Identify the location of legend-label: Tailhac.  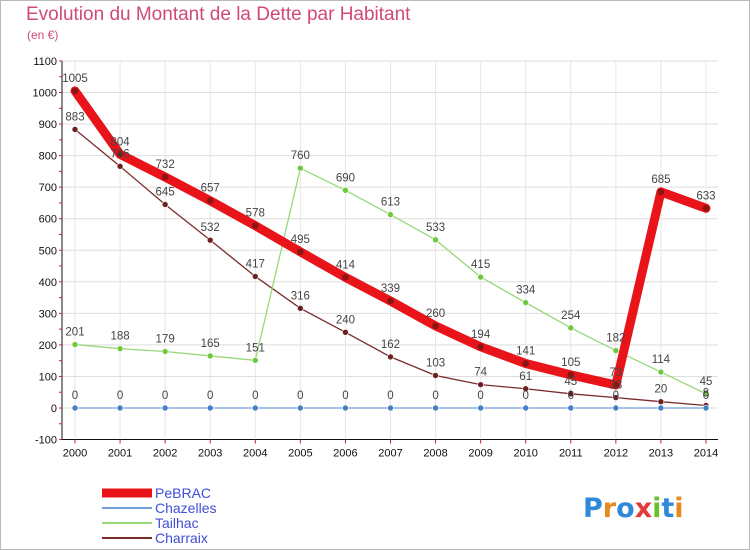
(177, 523).